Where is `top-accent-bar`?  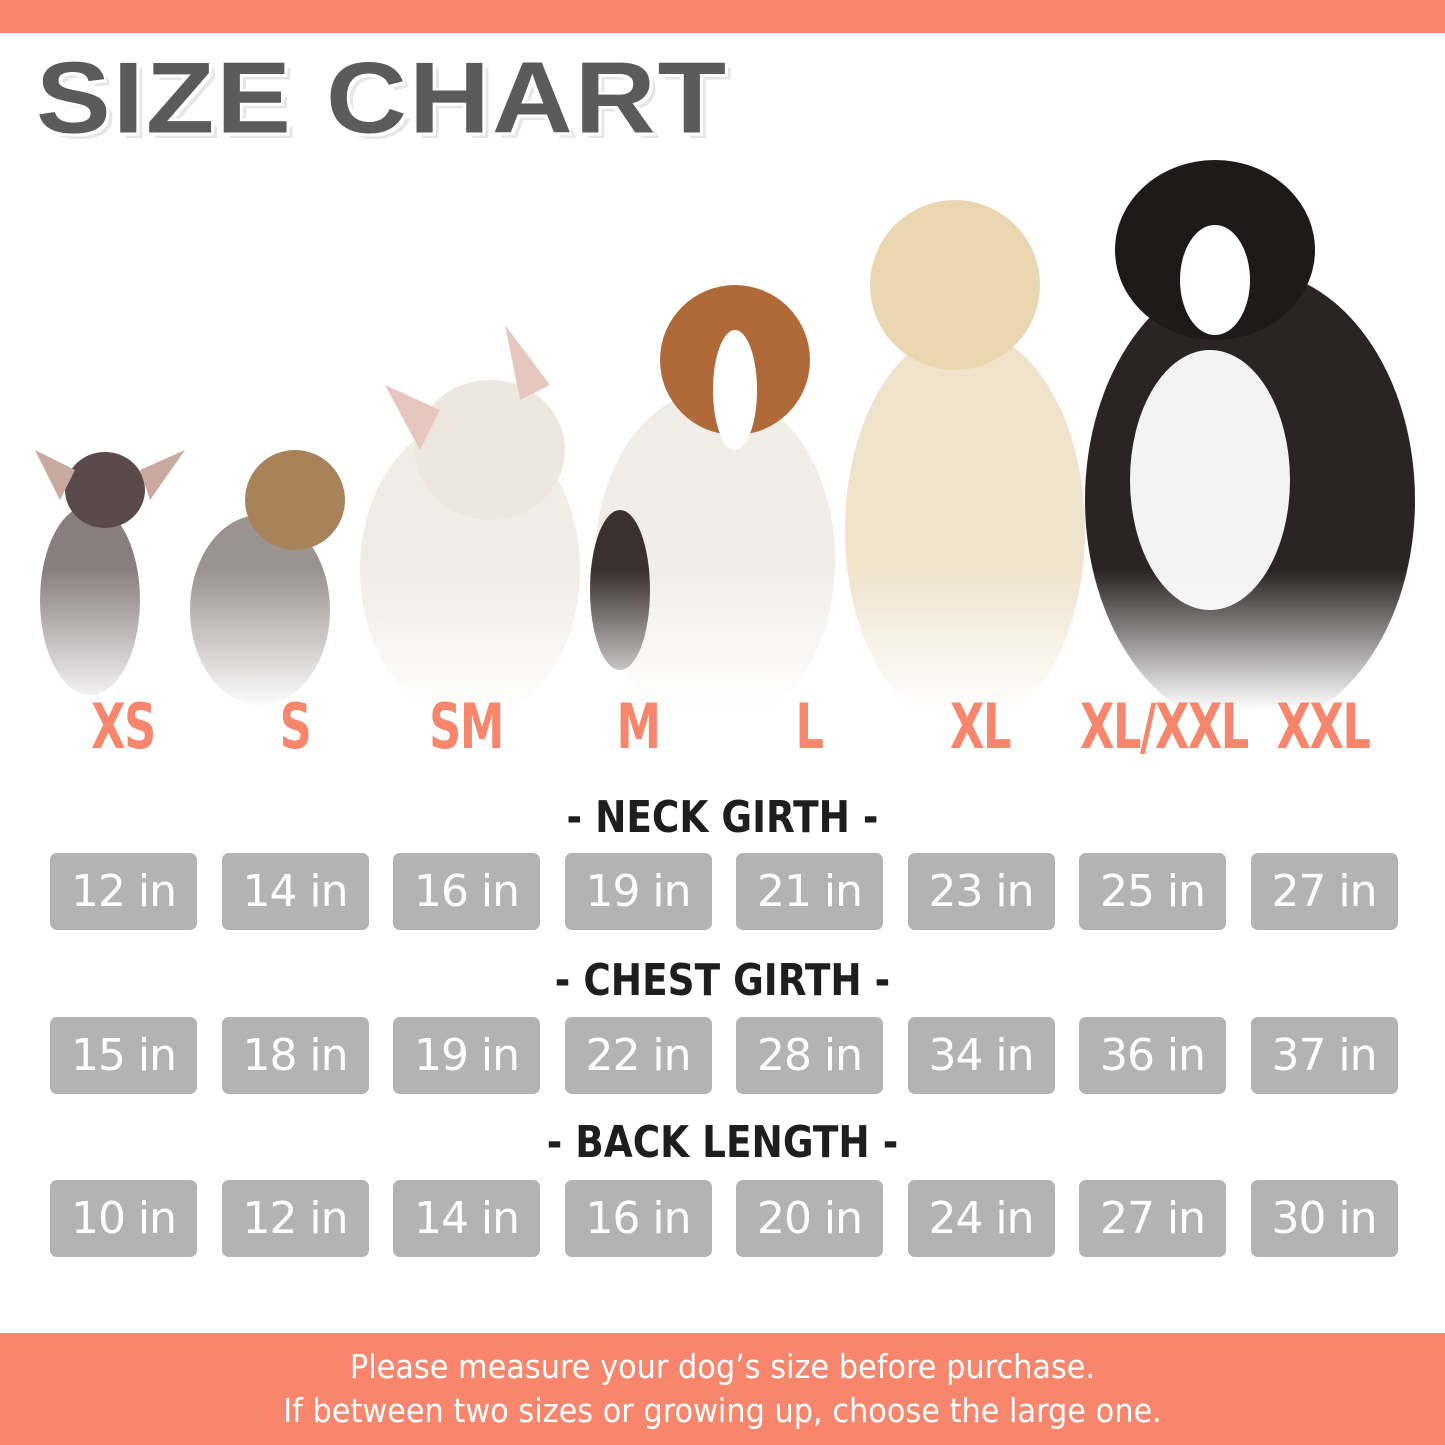
top-accent-bar is located at coordinates (722, 16).